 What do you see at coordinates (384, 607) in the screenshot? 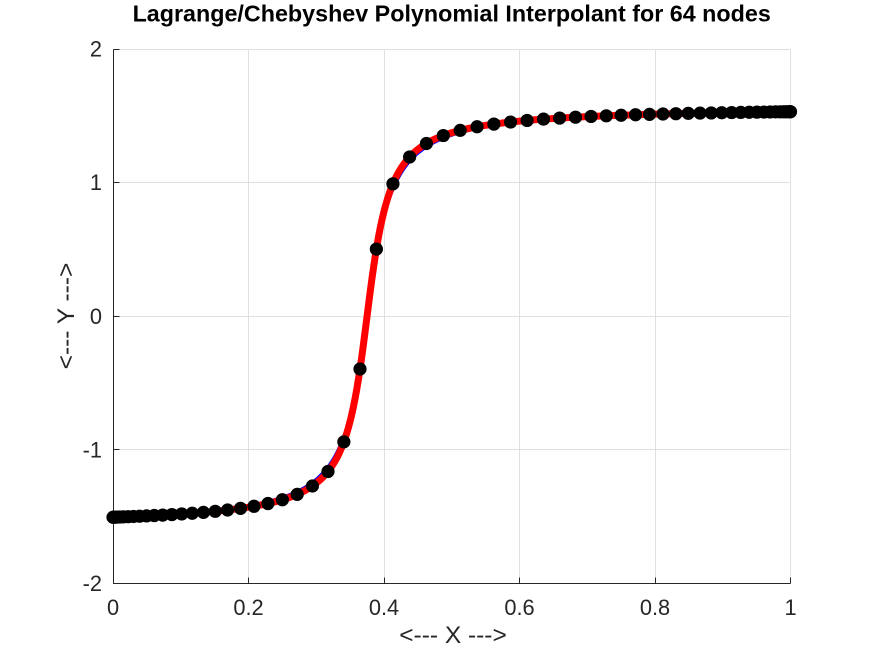
I see `svg-text: 0.4` at bounding box center [384, 607].